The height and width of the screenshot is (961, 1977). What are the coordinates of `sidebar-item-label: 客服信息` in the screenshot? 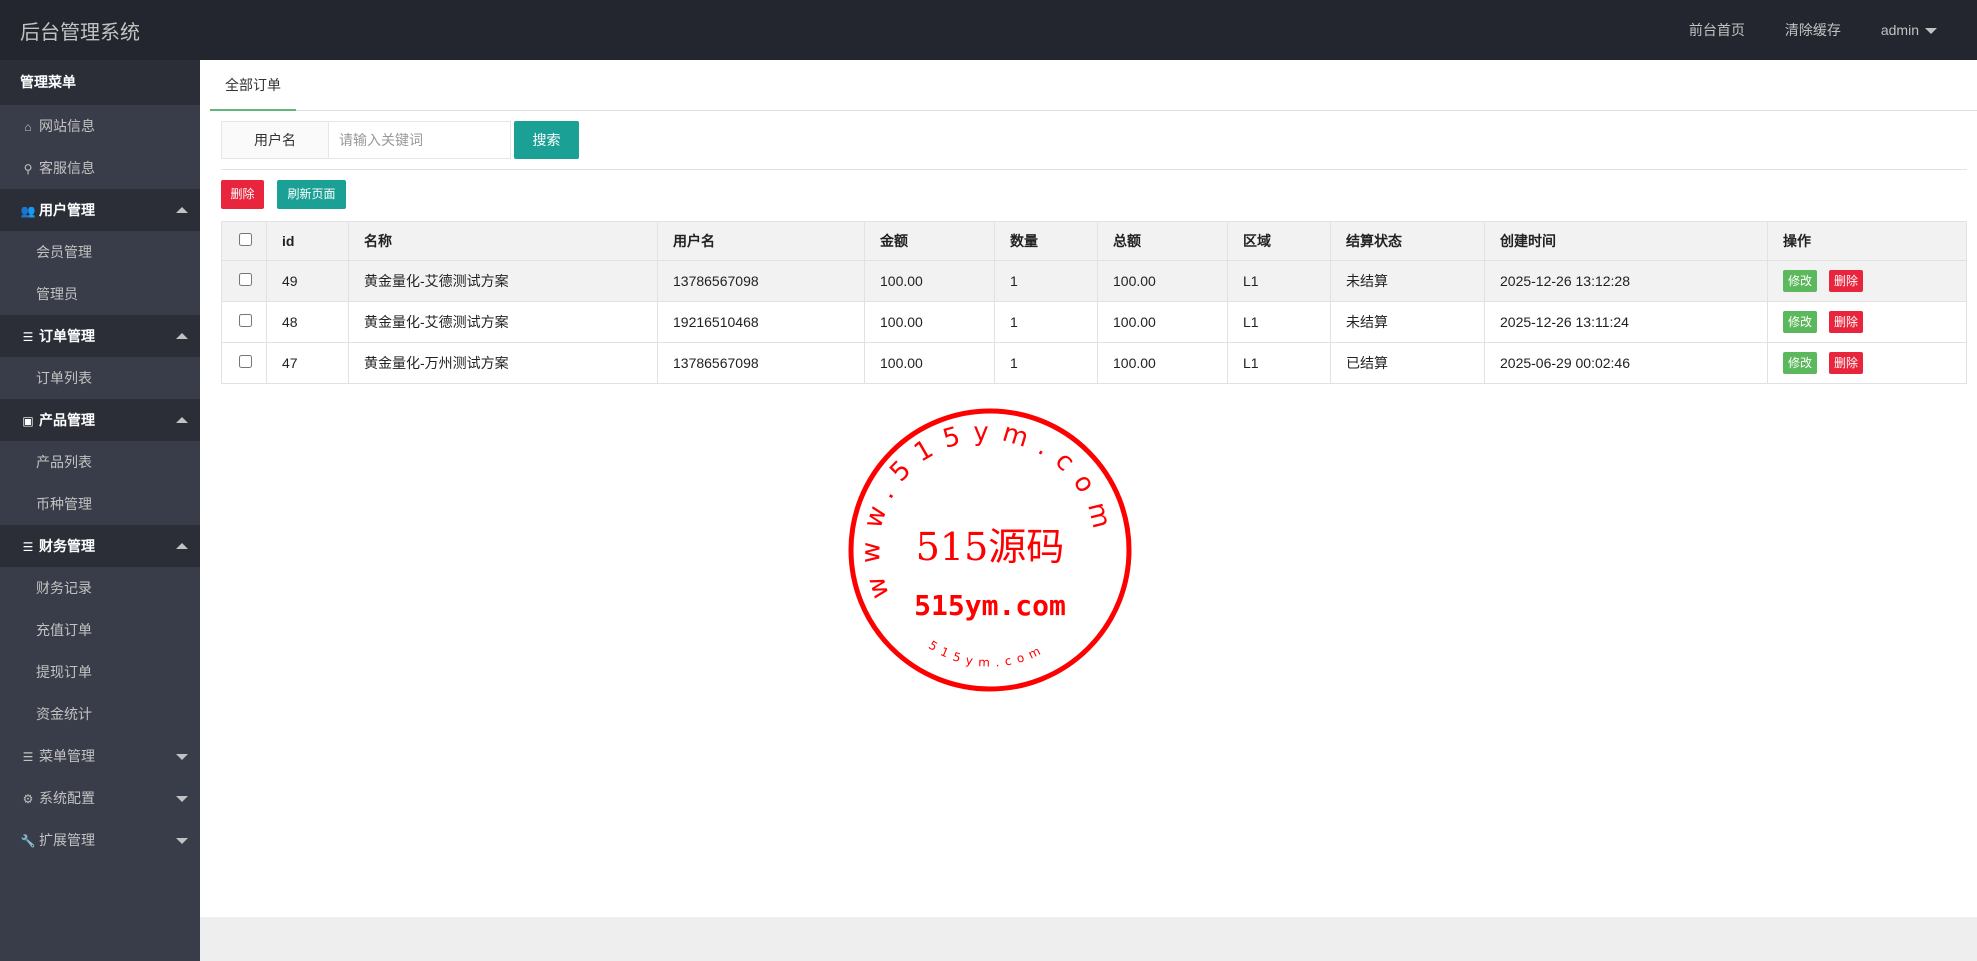 It's located at (67, 168).